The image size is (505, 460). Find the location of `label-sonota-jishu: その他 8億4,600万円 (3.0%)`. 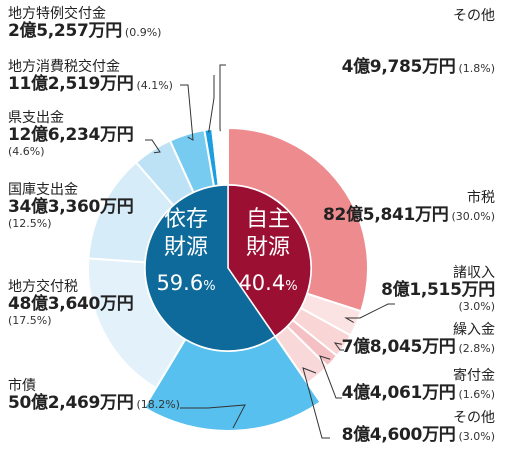

label-sonota-jishu: その他 8億4,600万円 (3.0%) is located at coordinates (418, 428).